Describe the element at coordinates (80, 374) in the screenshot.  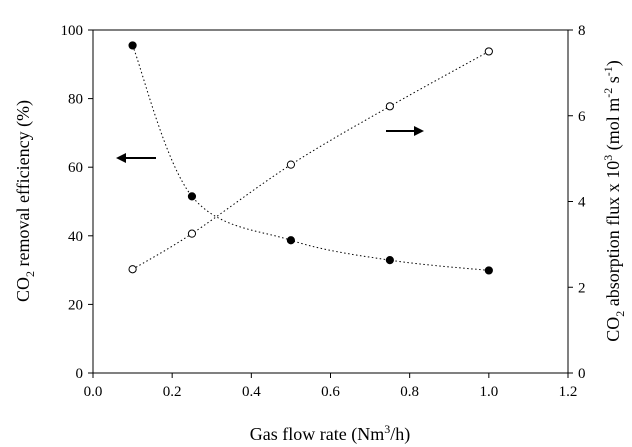
I see `left-y-tick-label: 0` at that location.